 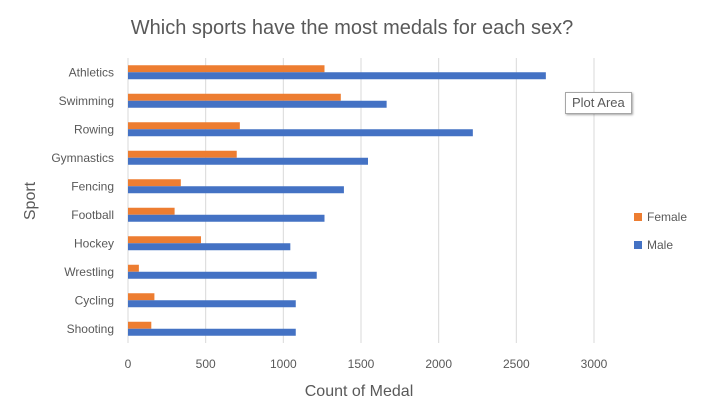 I want to click on bar-male-football, so click(x=226, y=218).